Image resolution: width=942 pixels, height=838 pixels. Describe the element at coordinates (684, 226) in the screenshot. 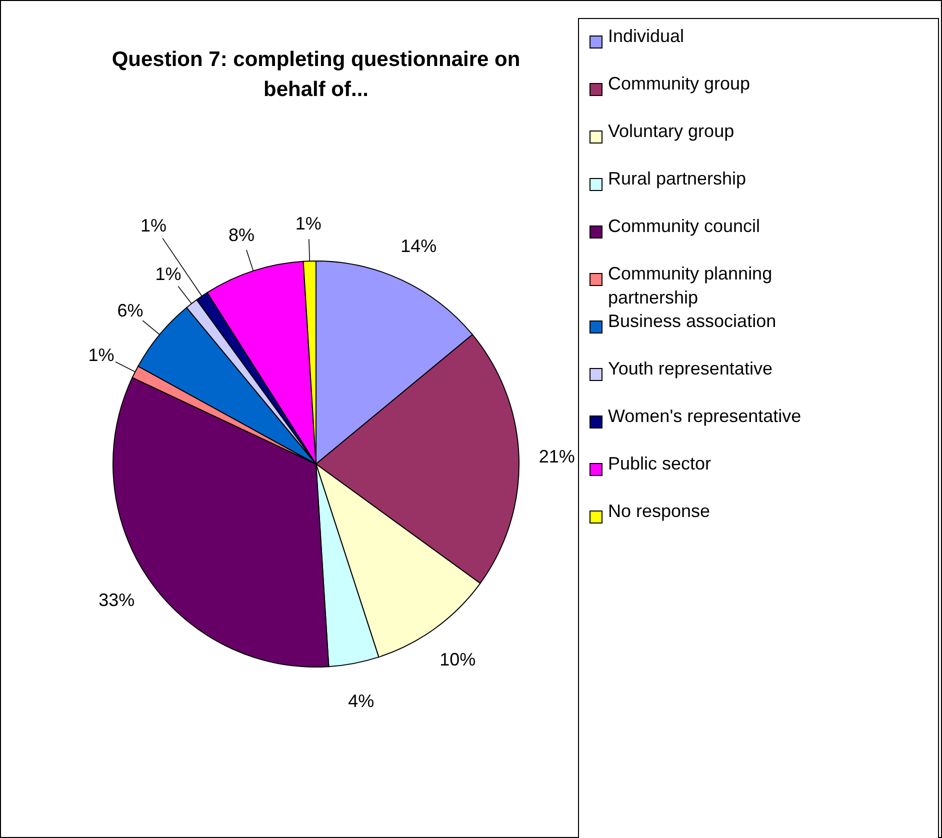

I see `legend-label: Community council` at that location.